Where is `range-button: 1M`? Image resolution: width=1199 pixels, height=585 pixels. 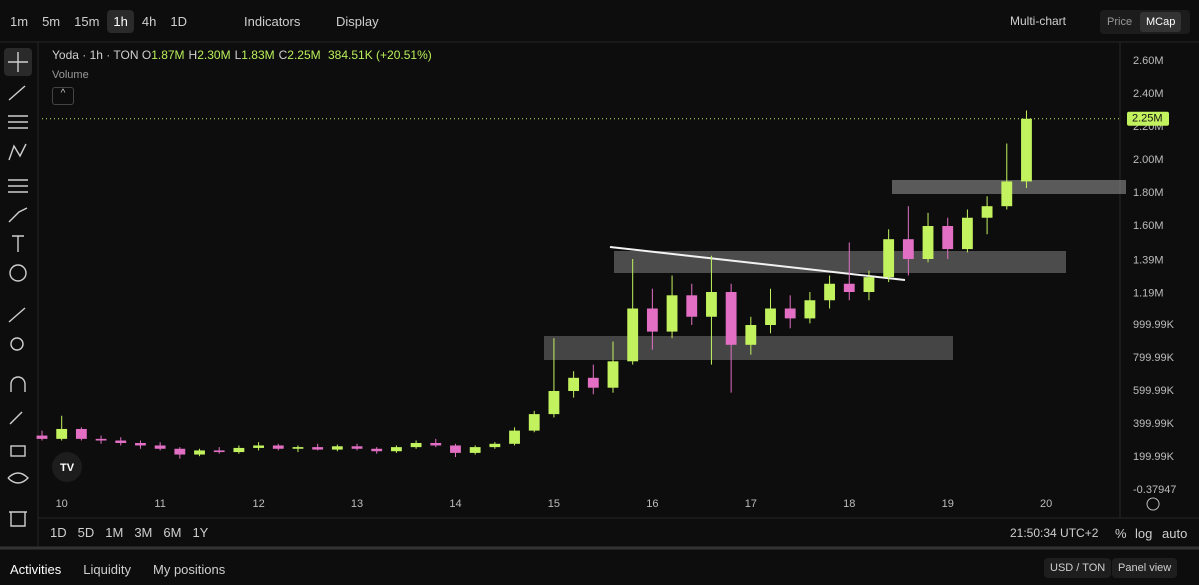
range-button: 1M is located at coordinates (114, 532).